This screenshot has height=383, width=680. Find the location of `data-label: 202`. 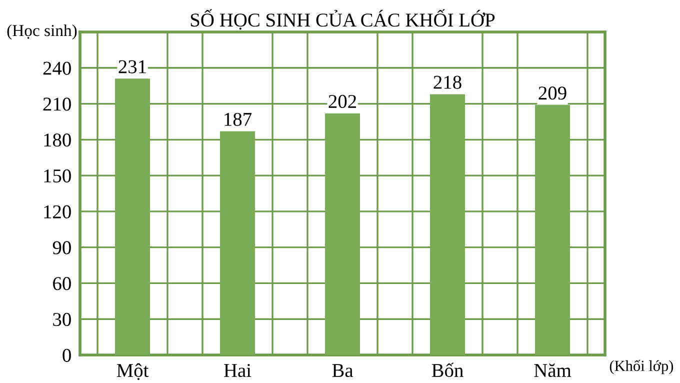

data-label: 202 is located at coordinates (342, 101).